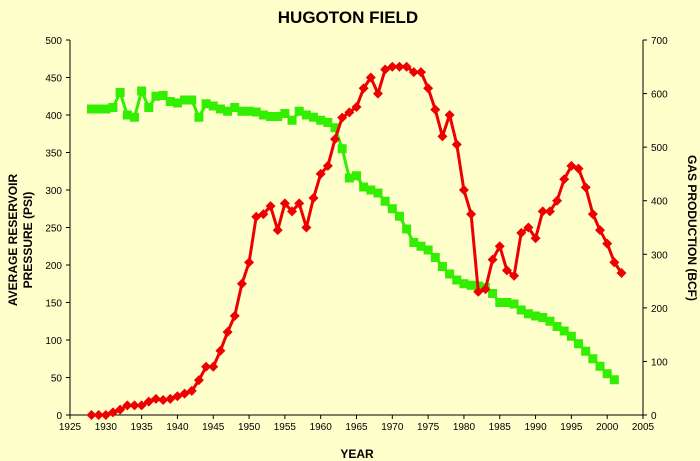 The image size is (700, 461). I want to click on x-tick-label: 1945, so click(213, 427).